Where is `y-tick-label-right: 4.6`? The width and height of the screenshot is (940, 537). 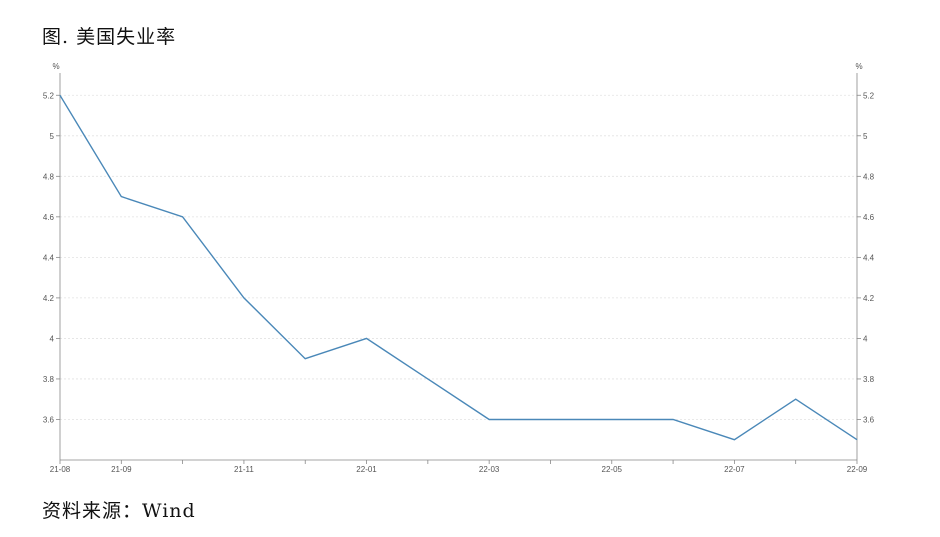
y-tick-label-right: 4.6 is located at coordinates (869, 217).